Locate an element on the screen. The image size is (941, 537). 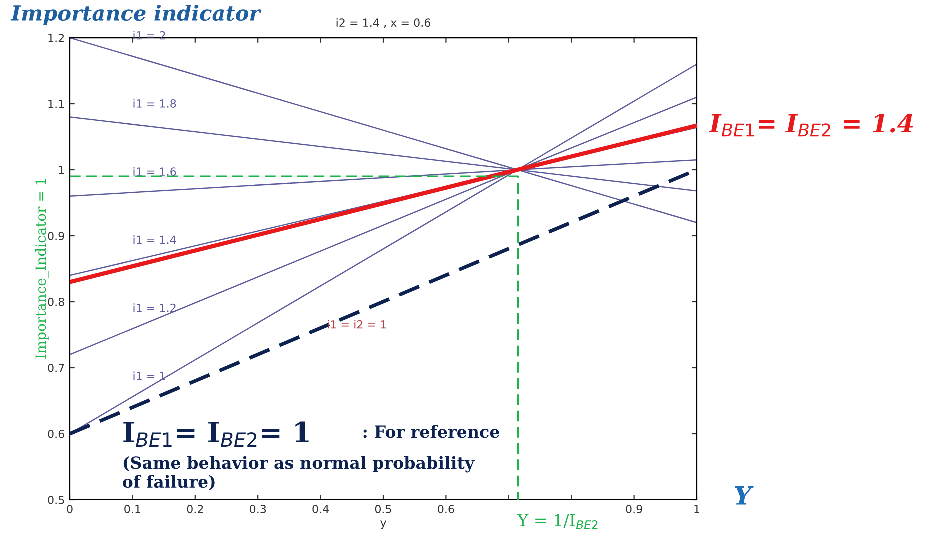
x-tick-label: 0 is located at coordinates (70, 509).